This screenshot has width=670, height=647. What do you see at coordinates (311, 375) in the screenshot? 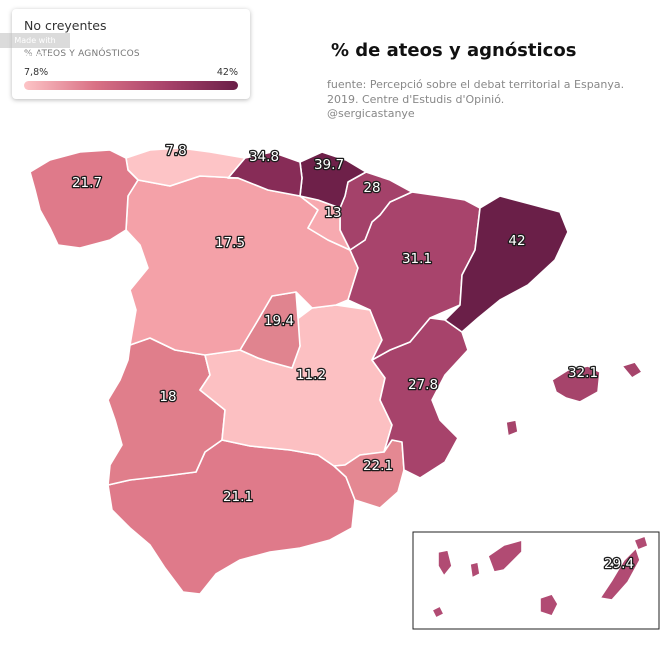
I see `value-label-castilla-la-mancha: 11.2` at bounding box center [311, 375].